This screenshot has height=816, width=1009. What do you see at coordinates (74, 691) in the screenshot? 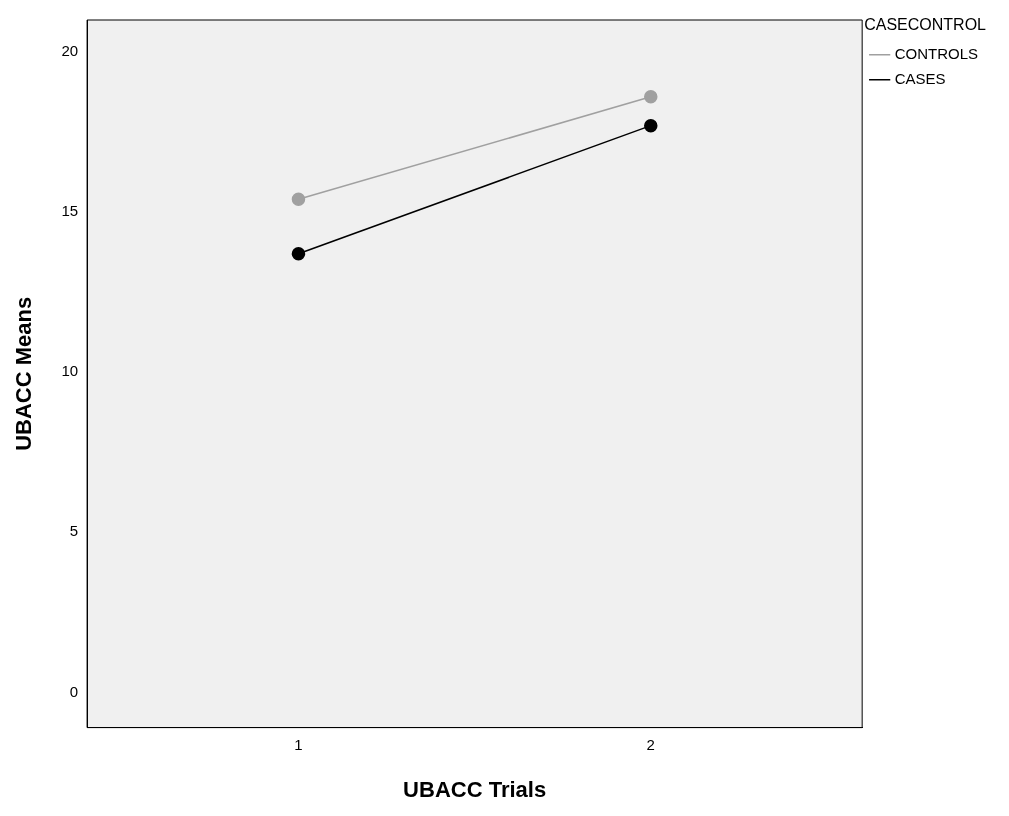
I see `y-tick-label: 0` at bounding box center [74, 691].